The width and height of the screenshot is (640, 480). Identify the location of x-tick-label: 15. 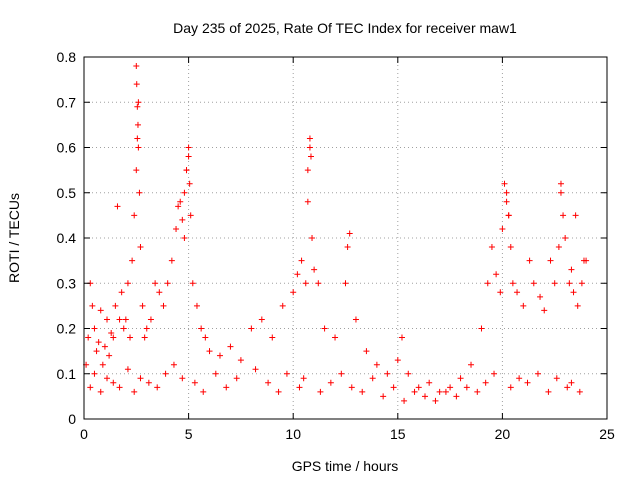
(398, 434).